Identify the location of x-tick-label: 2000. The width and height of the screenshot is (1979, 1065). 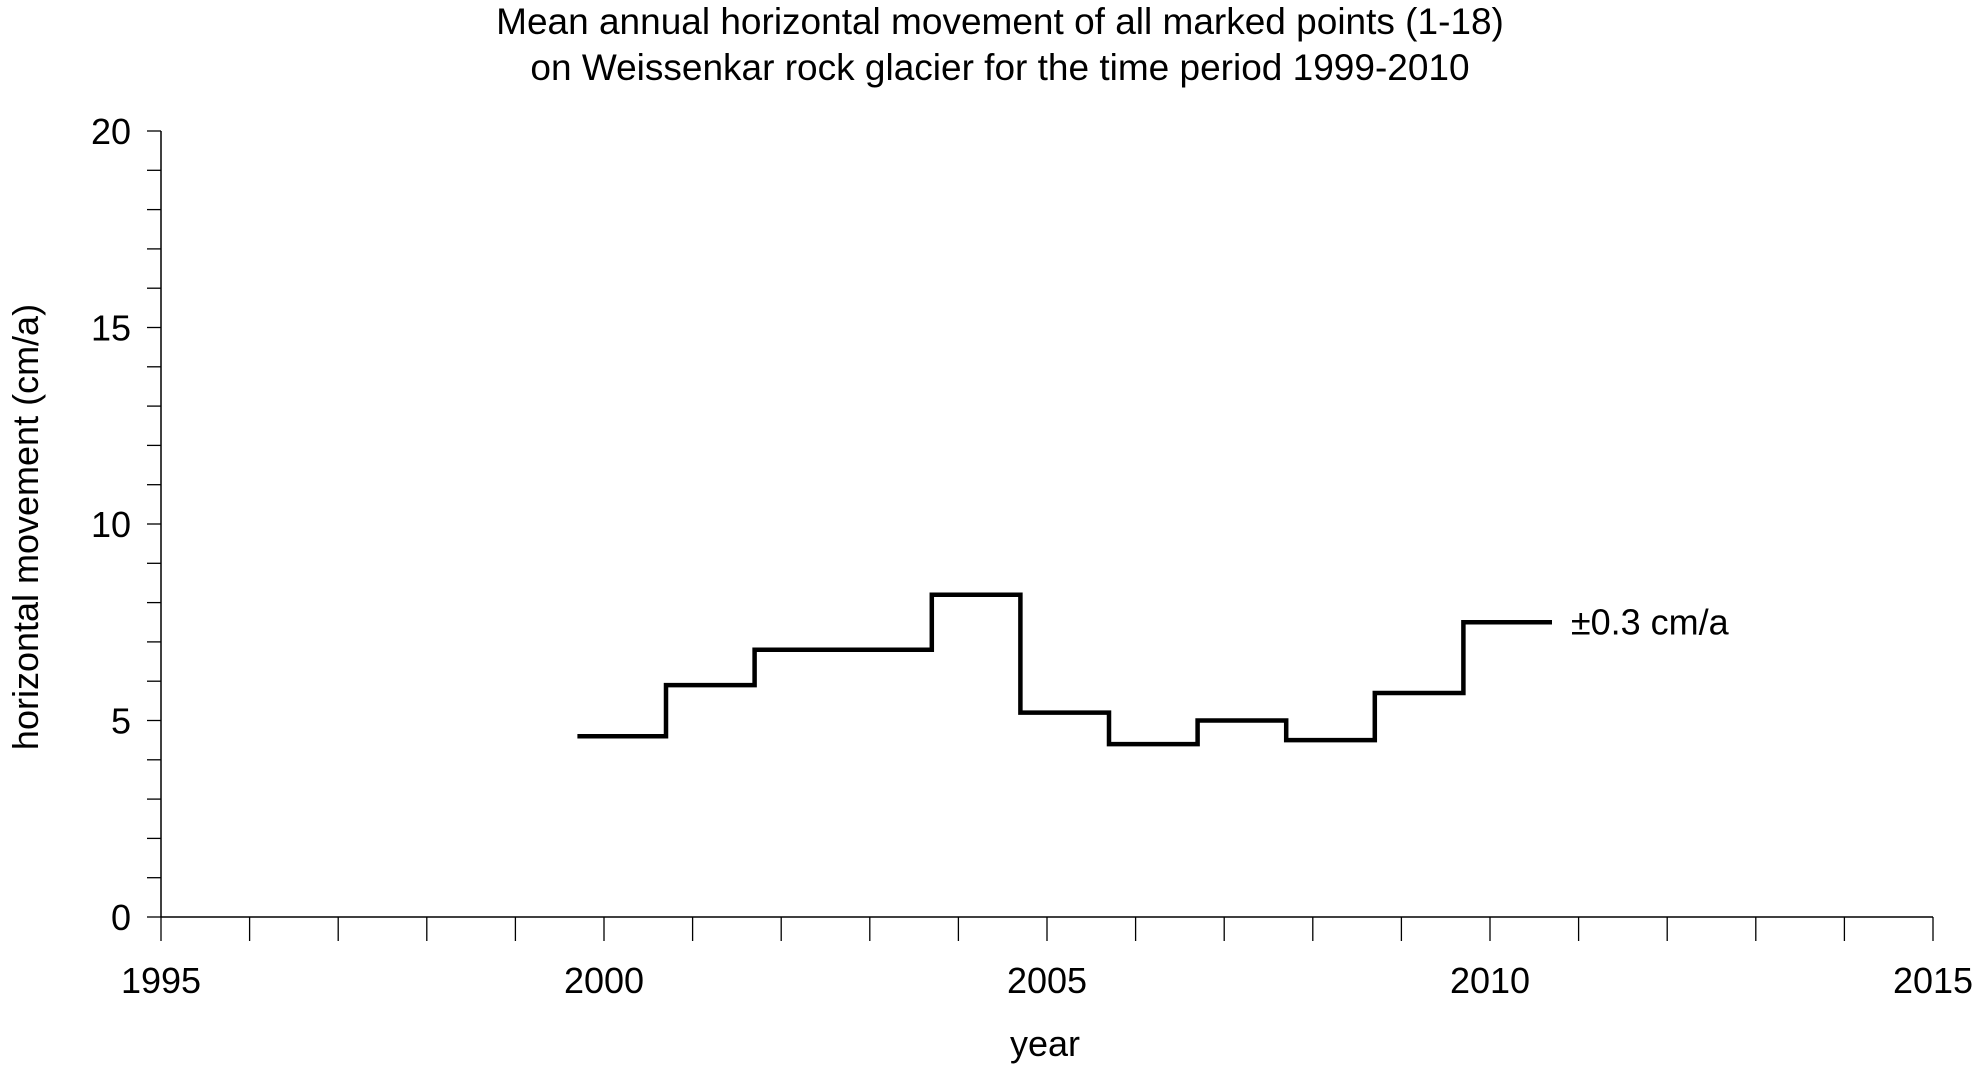
(604, 980).